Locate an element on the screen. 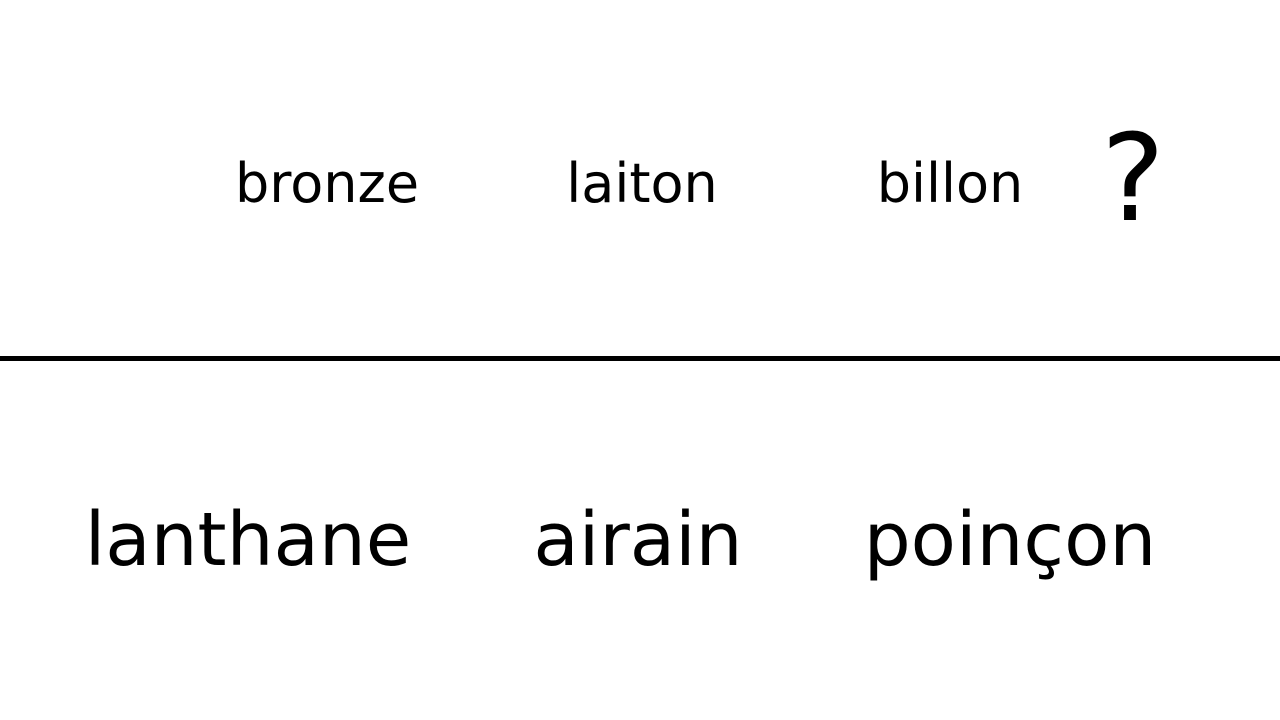 Image resolution: width=1280 pixels, height=720 pixels. bottom-word-lanthane: lanthane is located at coordinates (248, 540).